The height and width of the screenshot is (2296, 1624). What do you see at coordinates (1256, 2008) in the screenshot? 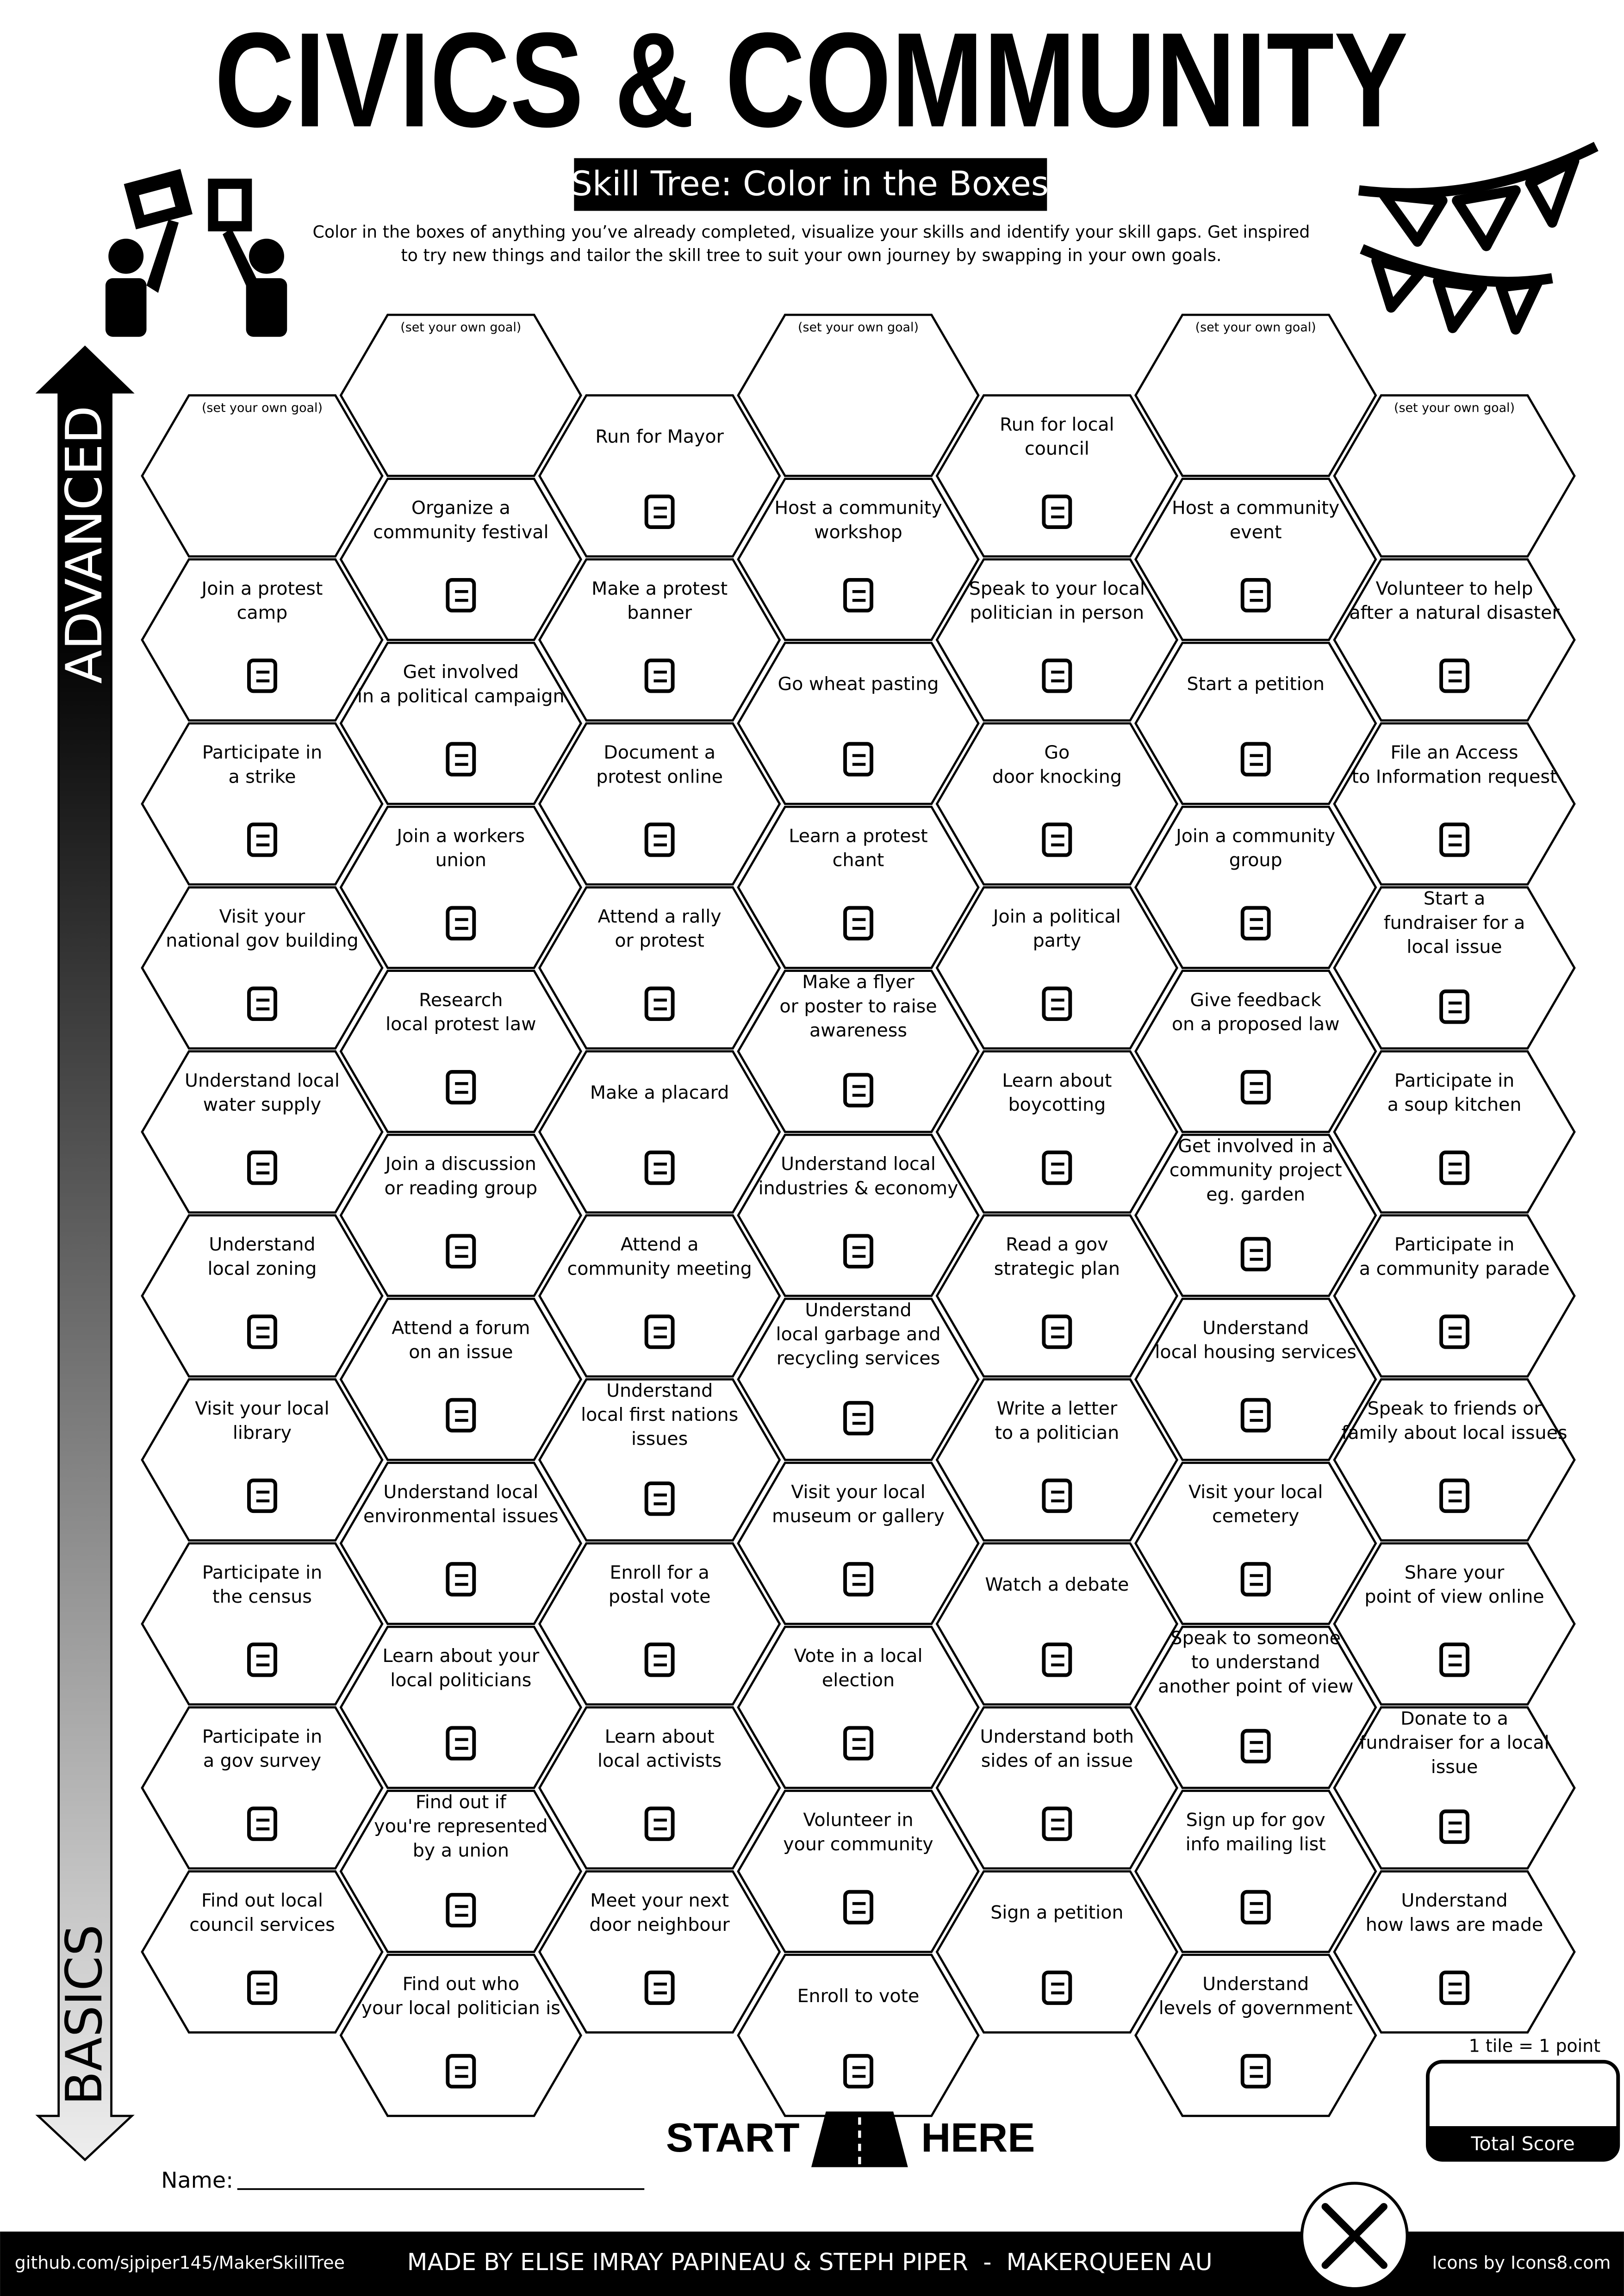
I see `tile-label: levels of government` at bounding box center [1256, 2008].